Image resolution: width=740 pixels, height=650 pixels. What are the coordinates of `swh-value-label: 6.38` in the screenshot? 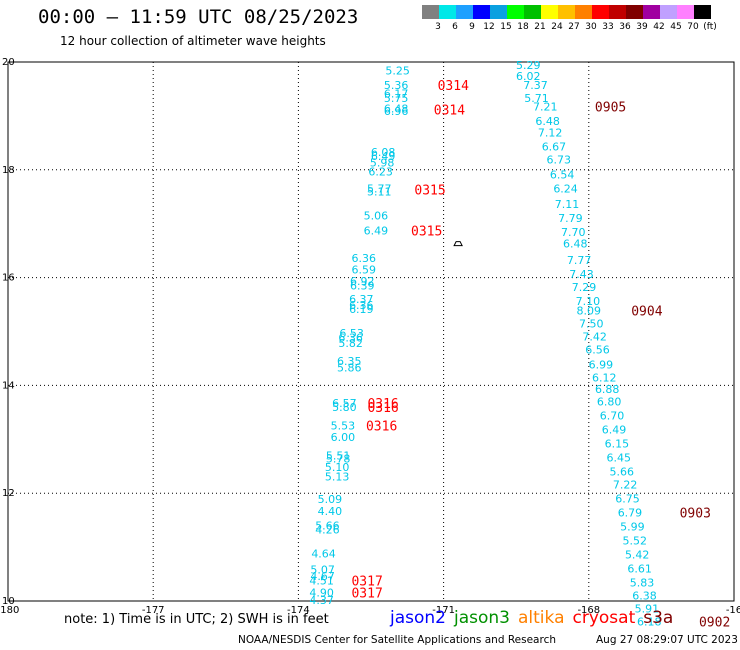 It's located at (644, 596).